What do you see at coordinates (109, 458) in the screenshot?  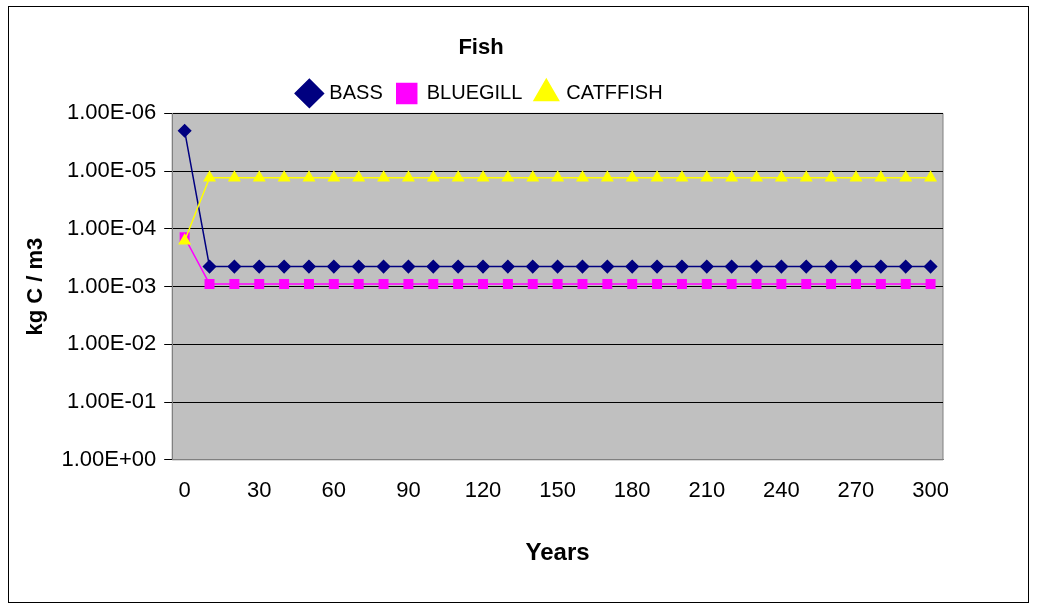 I see `y-tick-label: 1.00E+00` at bounding box center [109, 458].